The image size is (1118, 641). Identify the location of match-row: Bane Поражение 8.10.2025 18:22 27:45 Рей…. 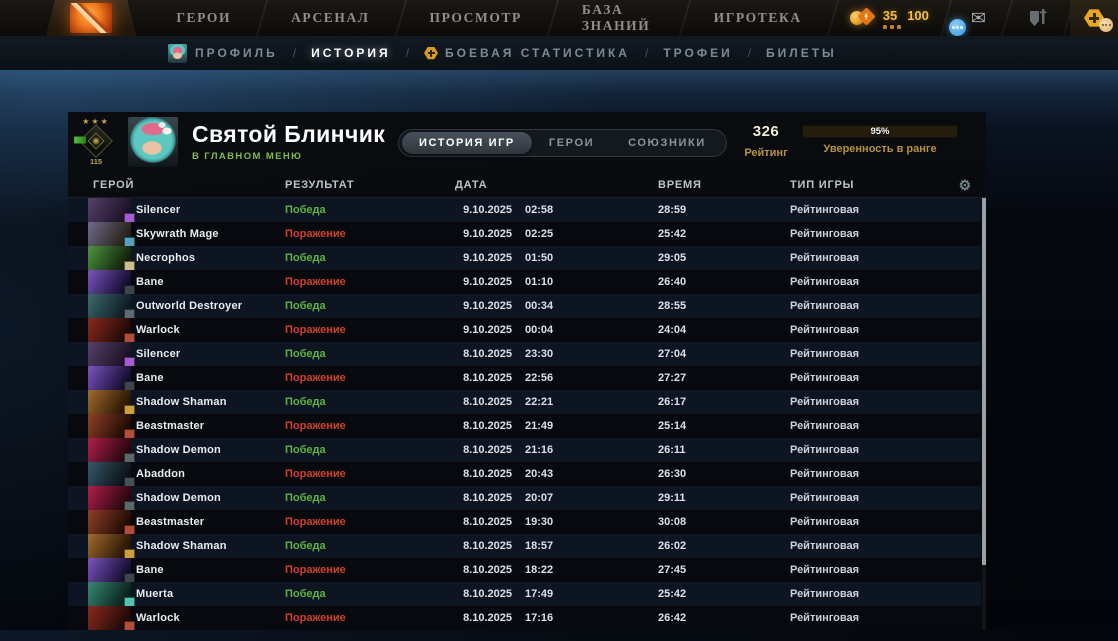
(524, 571).